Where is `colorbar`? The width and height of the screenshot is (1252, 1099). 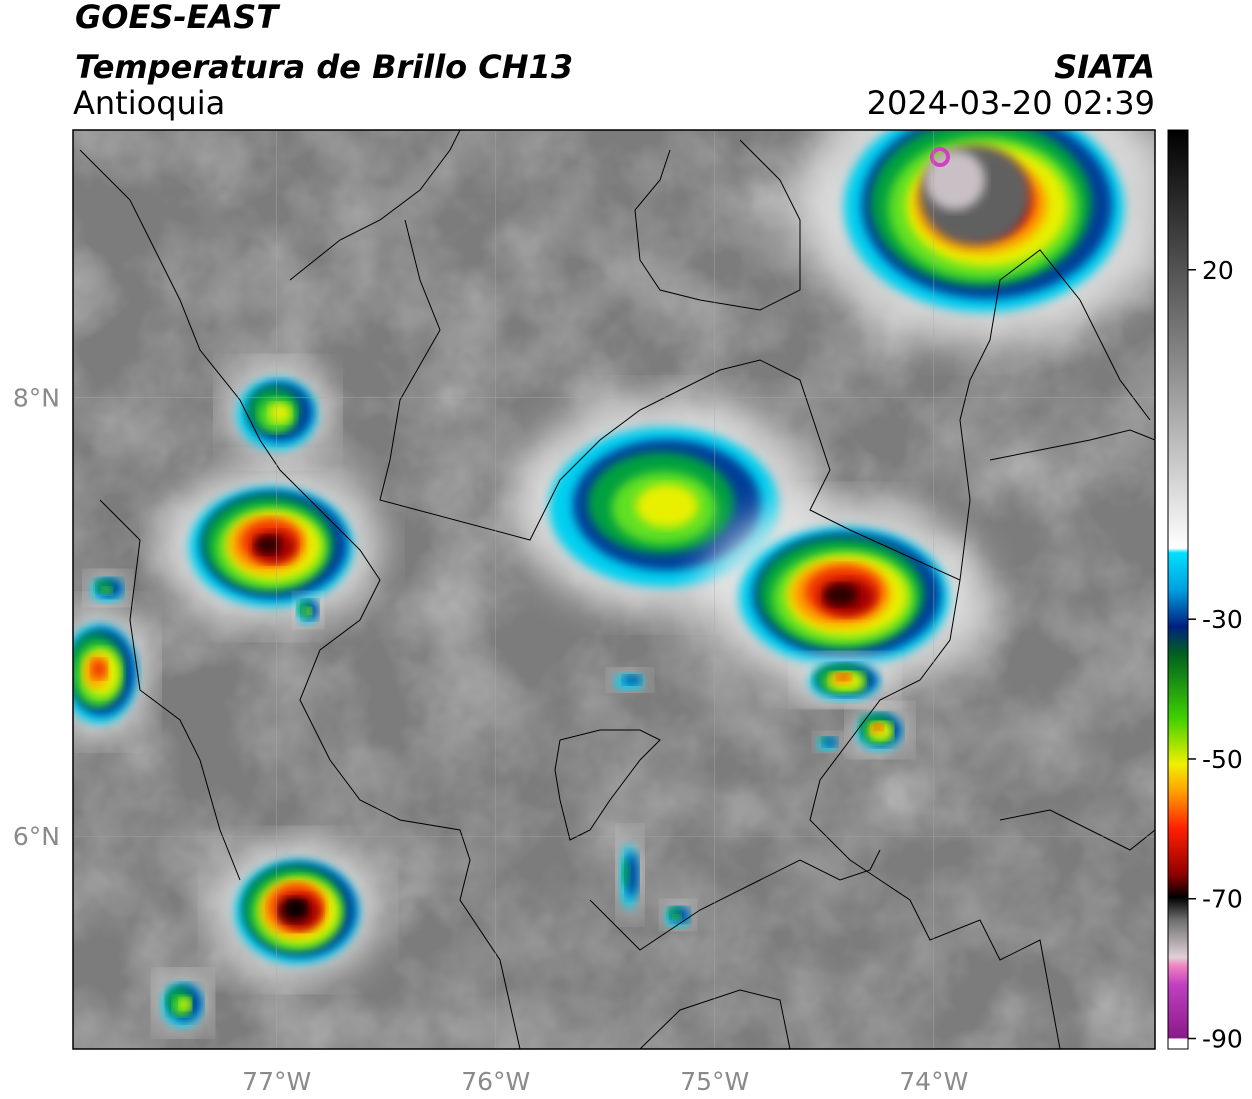 colorbar is located at coordinates (1178, 589).